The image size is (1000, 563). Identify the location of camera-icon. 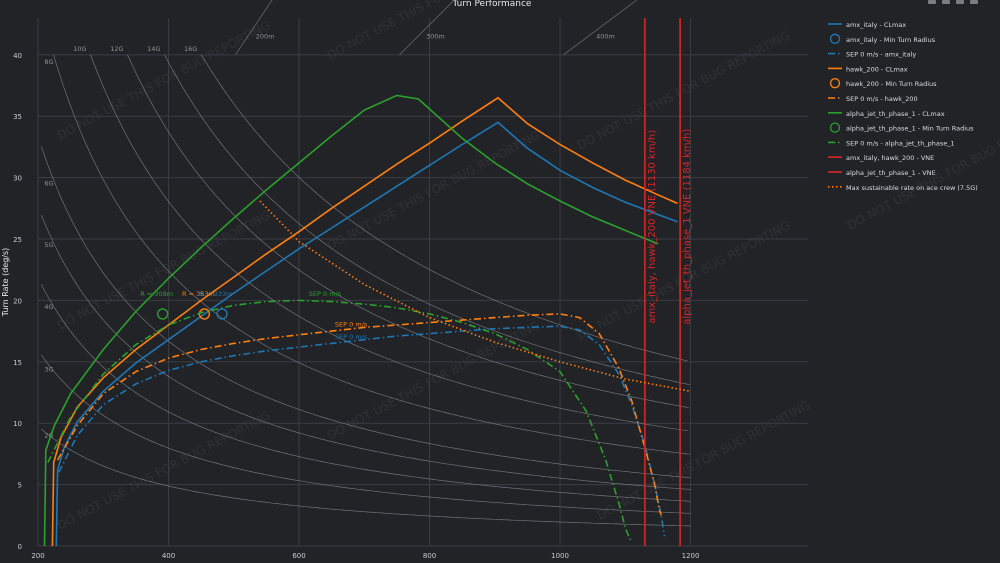
(932, 2).